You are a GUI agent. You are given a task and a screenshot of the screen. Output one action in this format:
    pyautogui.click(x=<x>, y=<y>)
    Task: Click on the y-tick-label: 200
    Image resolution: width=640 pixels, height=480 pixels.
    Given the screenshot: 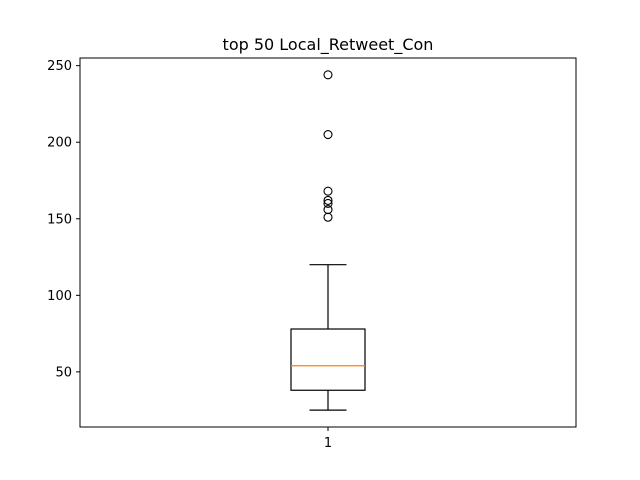 What is the action you would take?
    pyautogui.click(x=59, y=143)
    